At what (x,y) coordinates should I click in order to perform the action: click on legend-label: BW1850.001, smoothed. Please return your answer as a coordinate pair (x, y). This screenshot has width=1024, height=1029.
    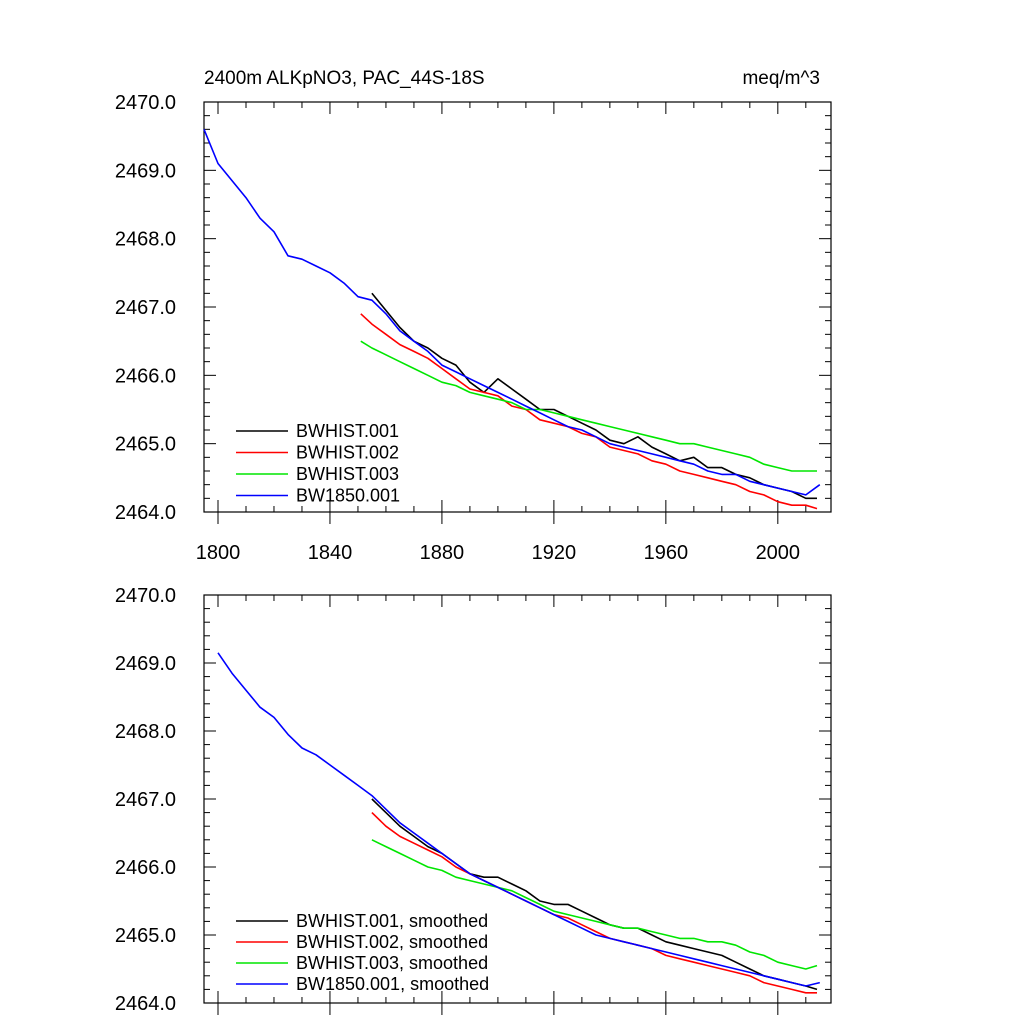
    Looking at the image, I should click on (392, 984).